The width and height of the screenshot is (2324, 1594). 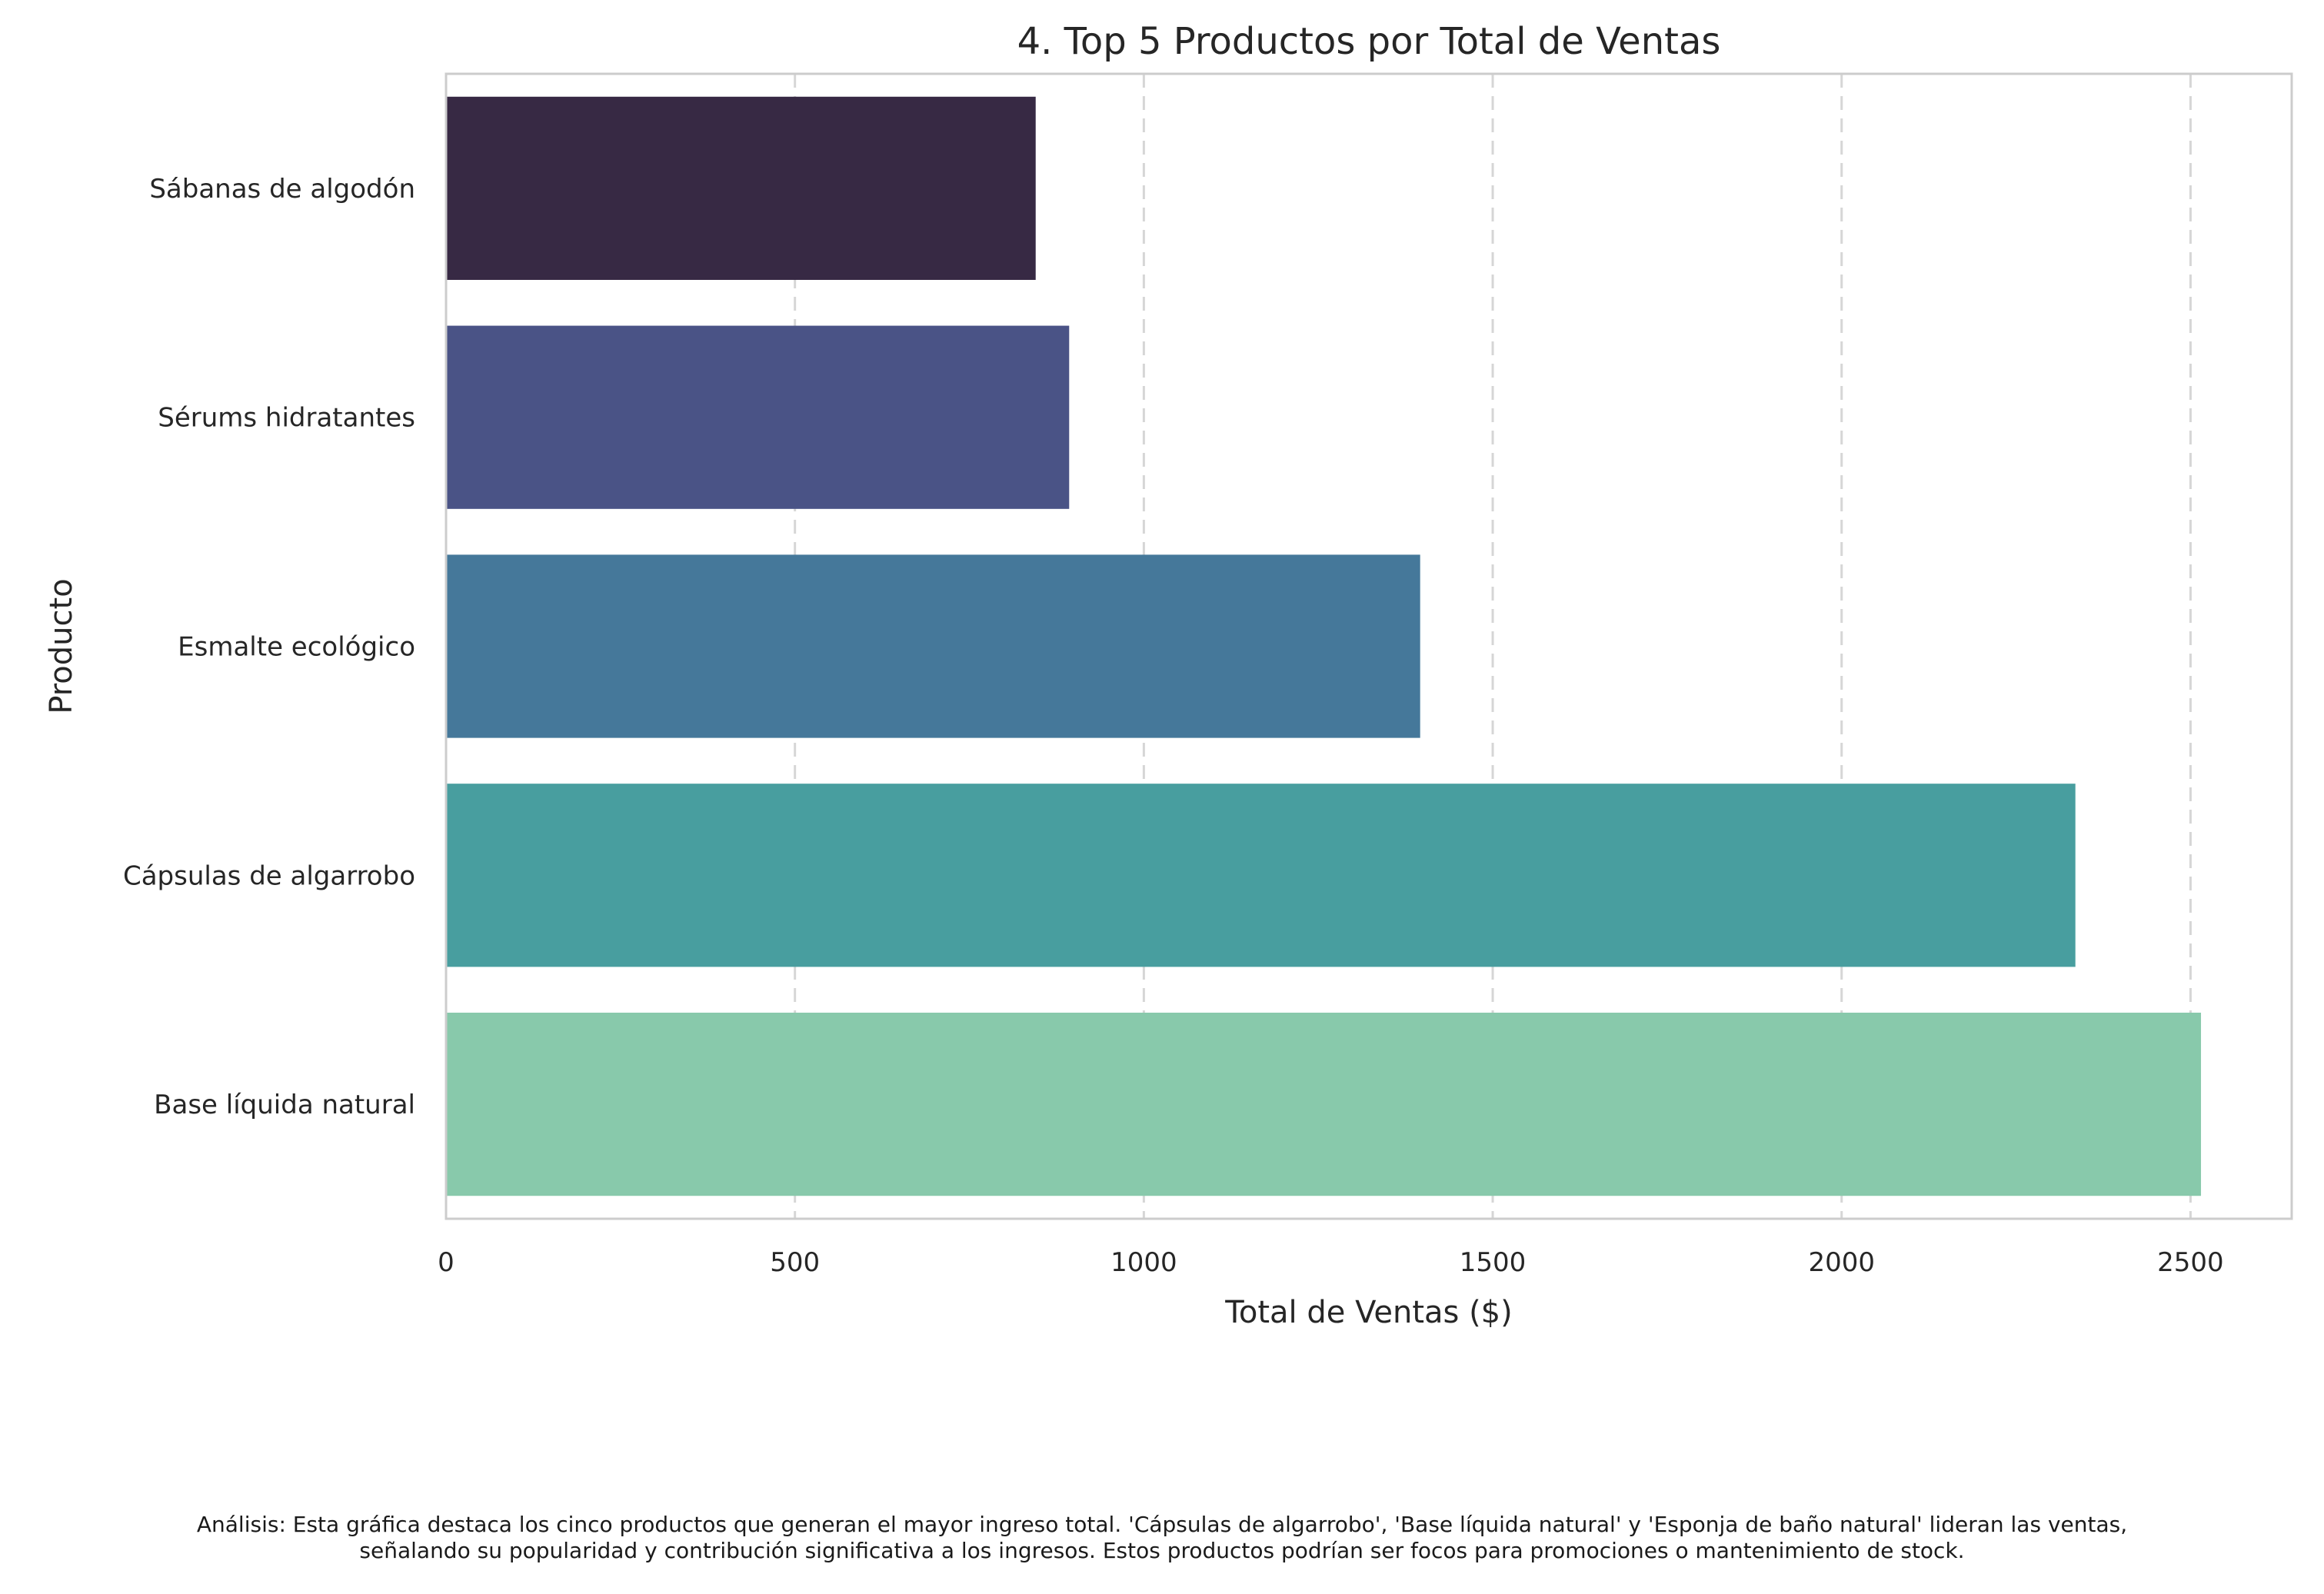 I want to click on x-tick-label: 500, so click(x=795, y=1262).